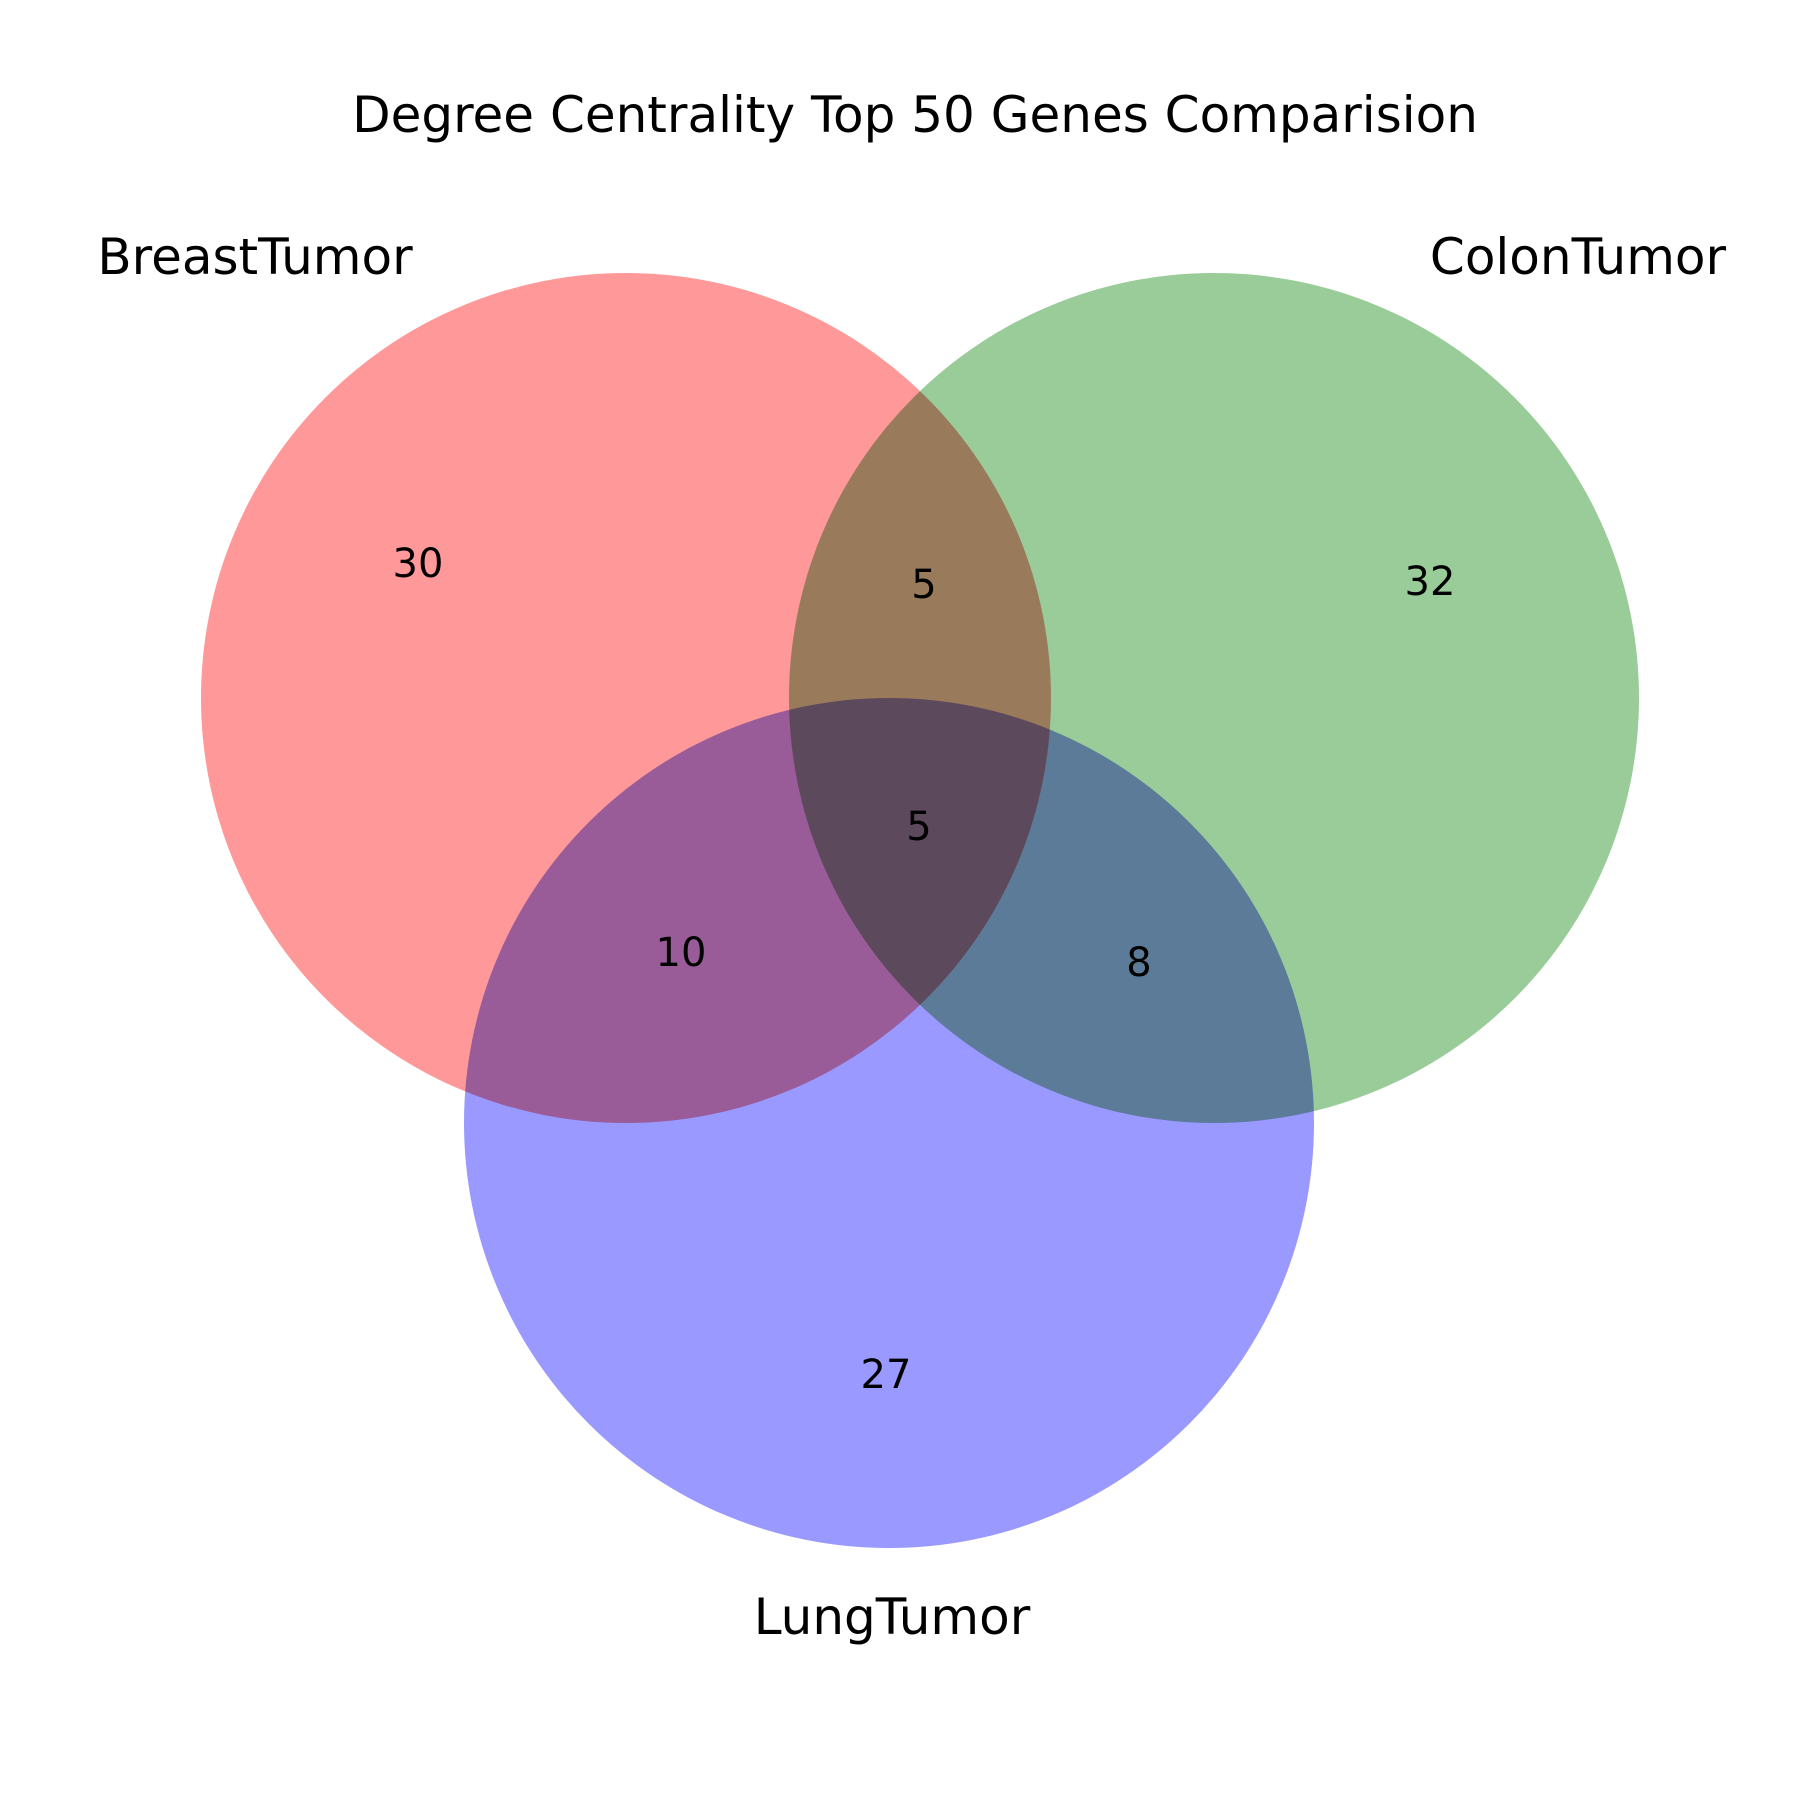 This screenshot has height=1800, width=1800. What do you see at coordinates (1578, 257) in the screenshot?
I see `colon-tumor-label: ColonTumor` at bounding box center [1578, 257].